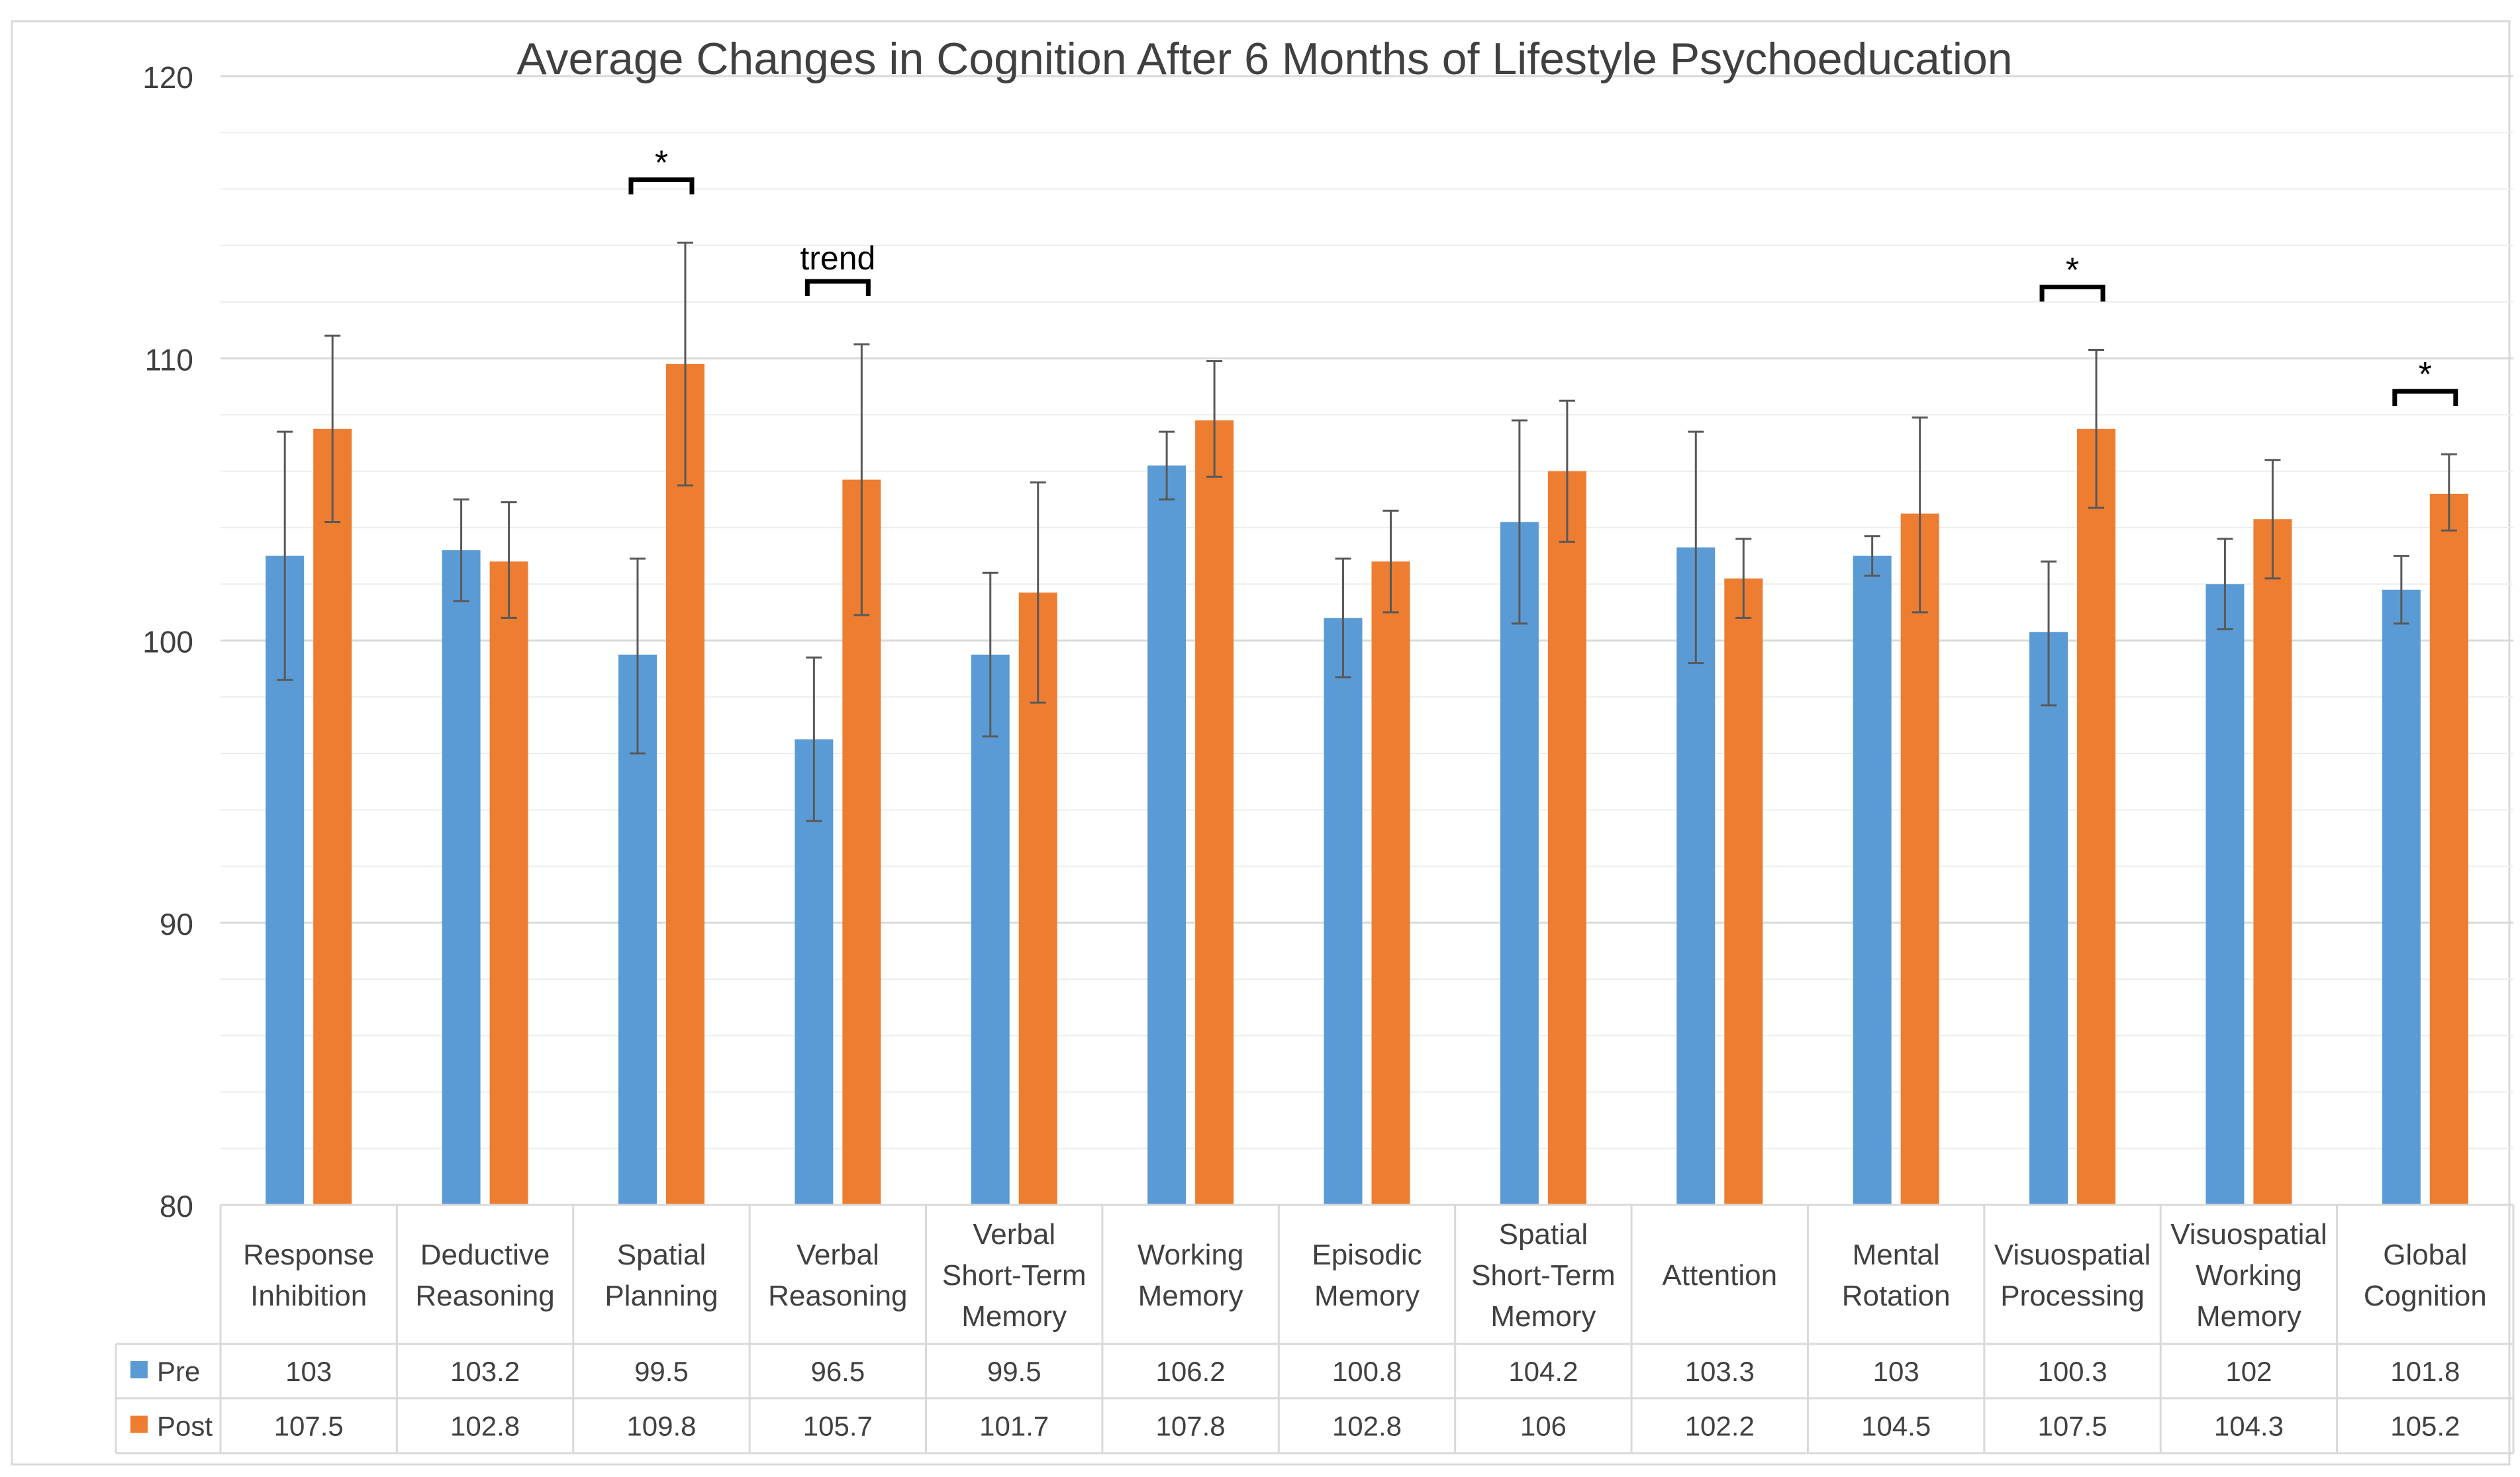  I want to click on data-label: 109.8, so click(661, 1426).